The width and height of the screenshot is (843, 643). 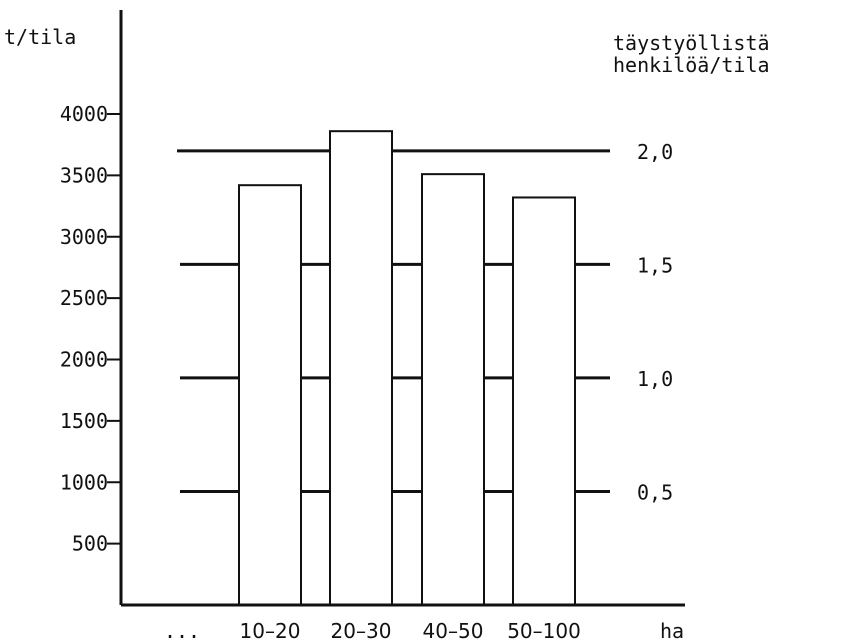 I want to click on y-tick-label: 2500, so click(x=84, y=298).